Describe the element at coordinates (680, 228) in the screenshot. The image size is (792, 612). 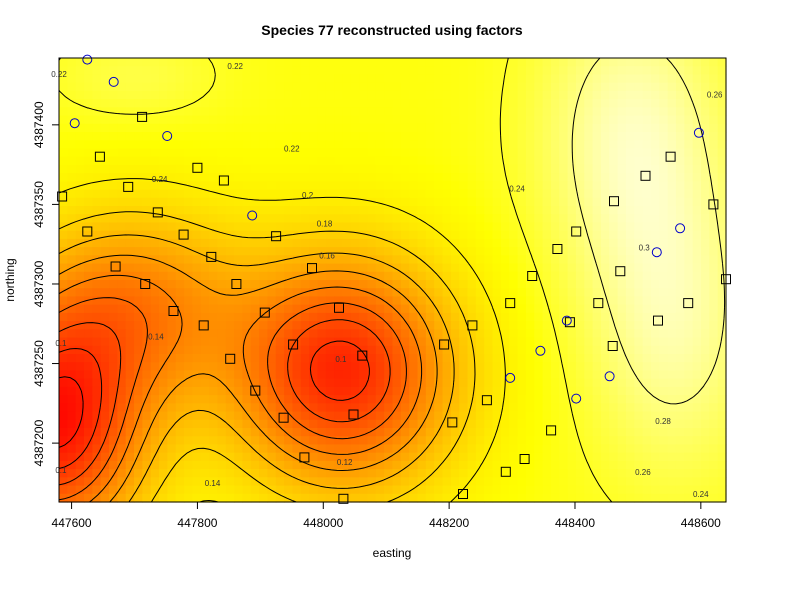
I see `circle-point` at that location.